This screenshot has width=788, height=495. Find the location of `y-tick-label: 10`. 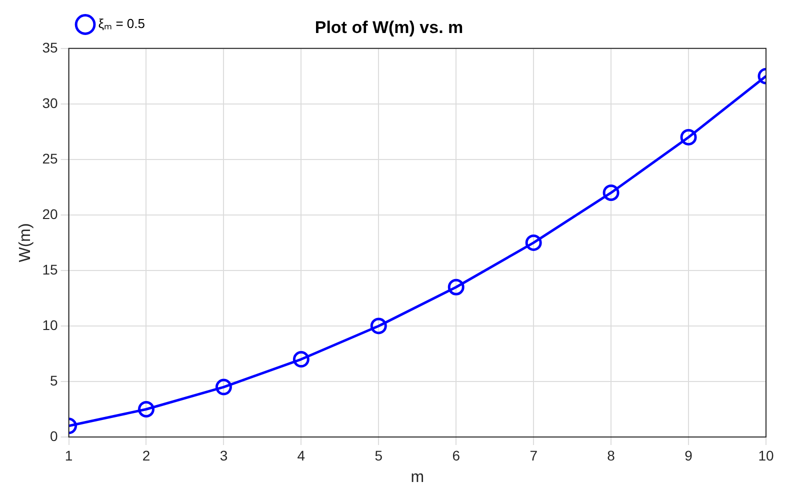

y-tick-label: 10 is located at coordinates (50, 324).